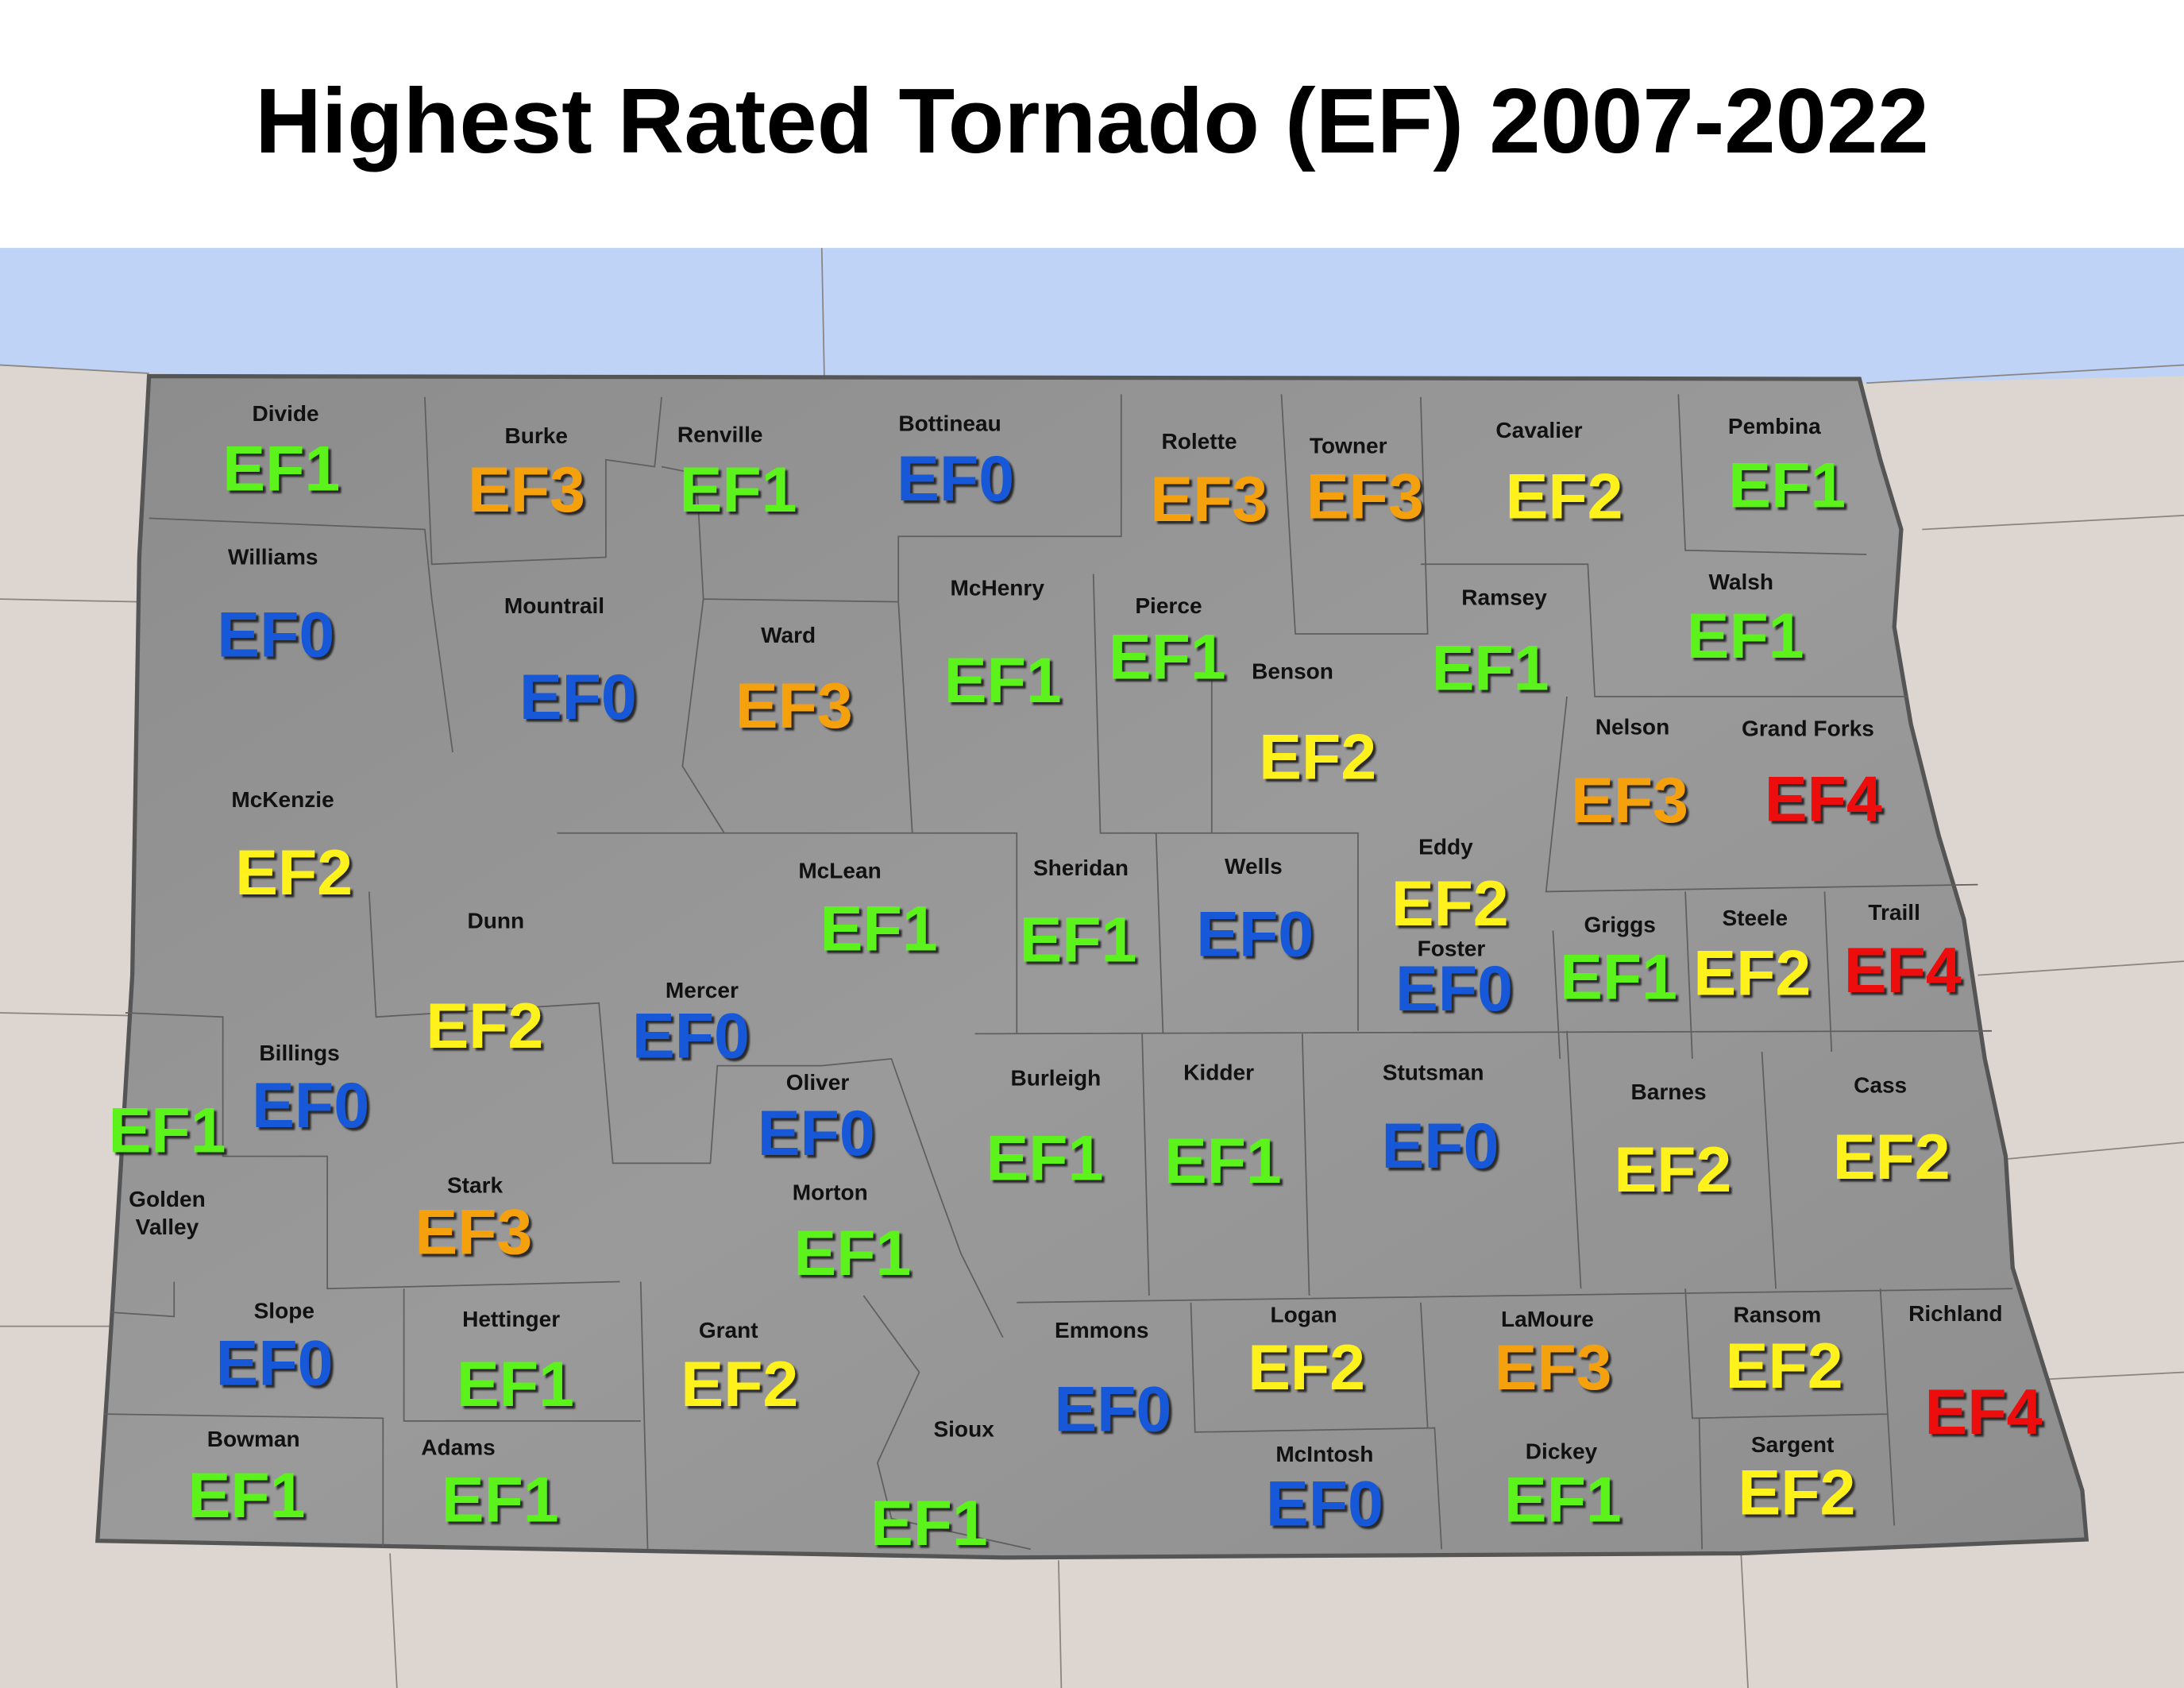 This screenshot has height=1688, width=2184. Describe the element at coordinates (1955, 1313) in the screenshot. I see `county-name: Richland` at that location.